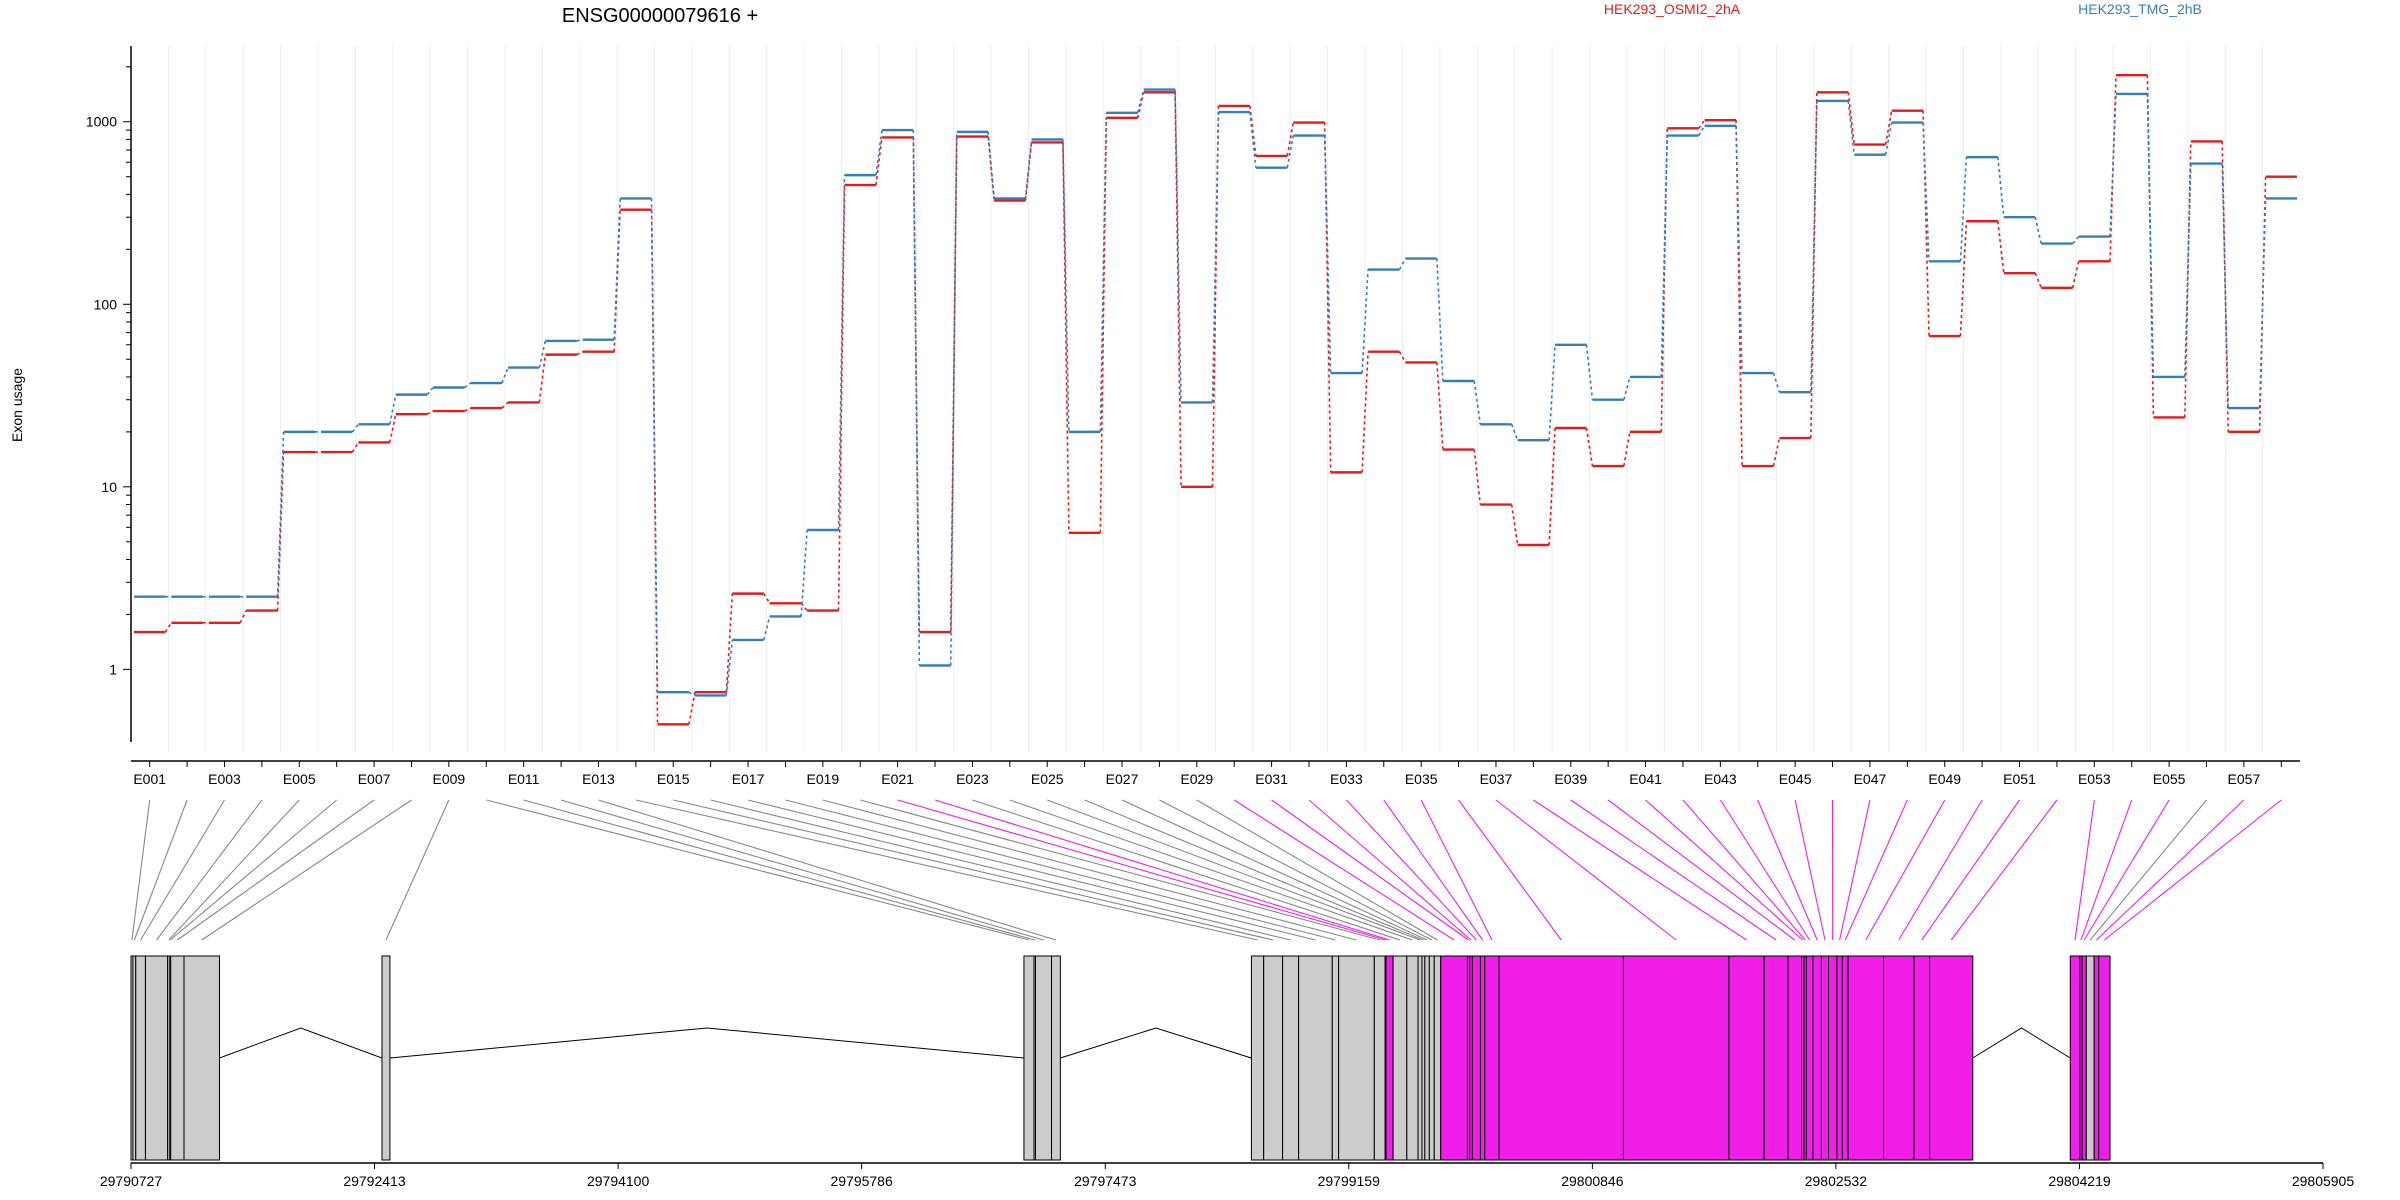 This screenshot has width=2400, height=1200. I want to click on x-tick-label: E039, so click(1570, 779).